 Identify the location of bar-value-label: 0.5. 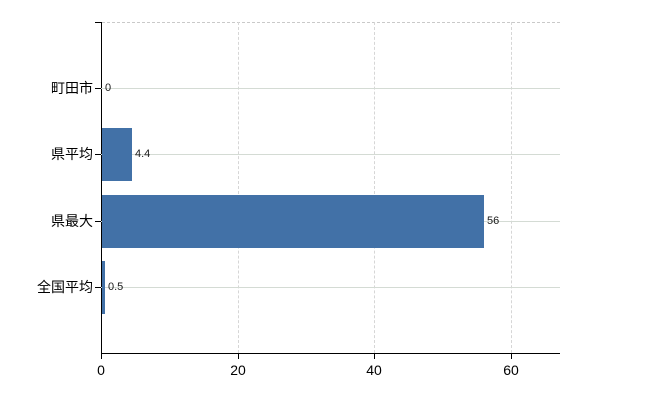
(116, 287).